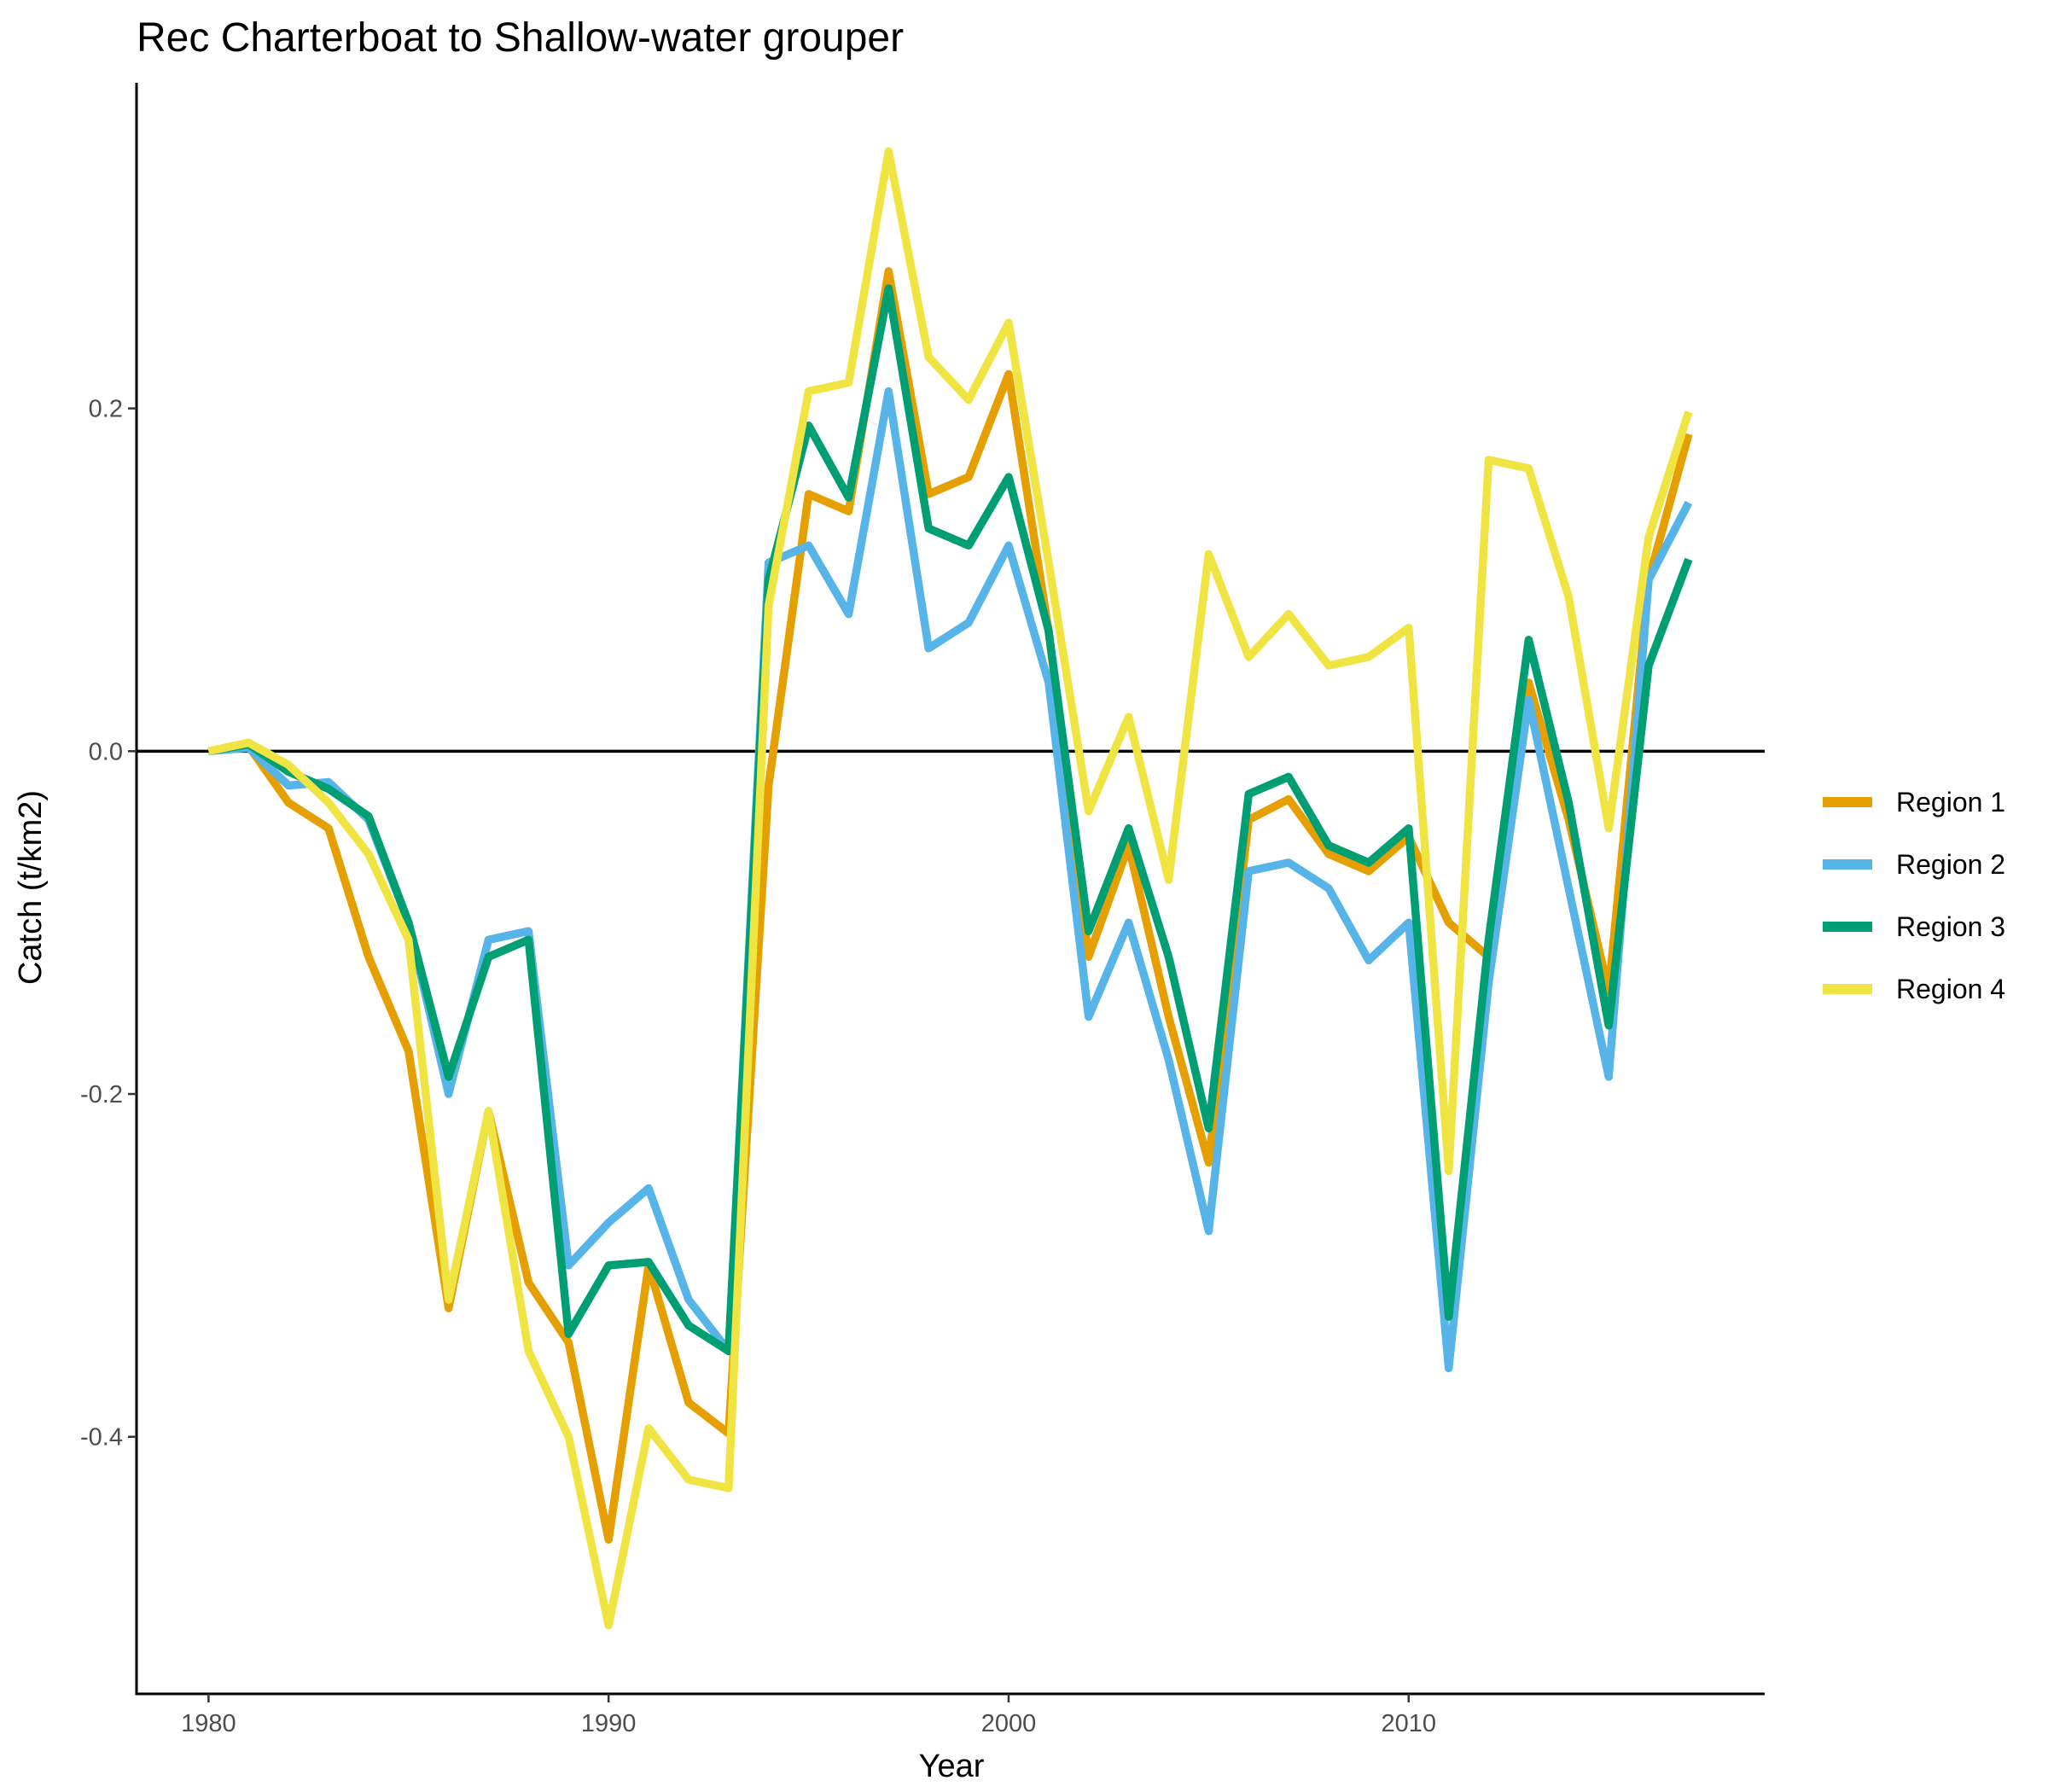 The width and height of the screenshot is (2048, 1792). What do you see at coordinates (1951, 864) in the screenshot?
I see `legend-label-region-2: Region 2` at bounding box center [1951, 864].